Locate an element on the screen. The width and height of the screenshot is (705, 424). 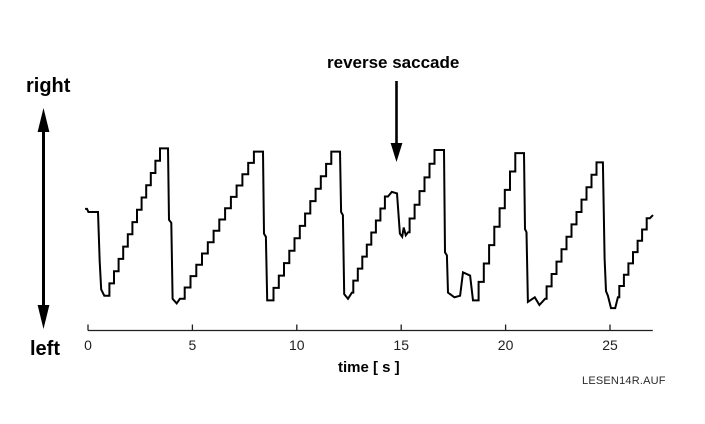
x-axis-tick-label: 15 is located at coordinates (401, 345).